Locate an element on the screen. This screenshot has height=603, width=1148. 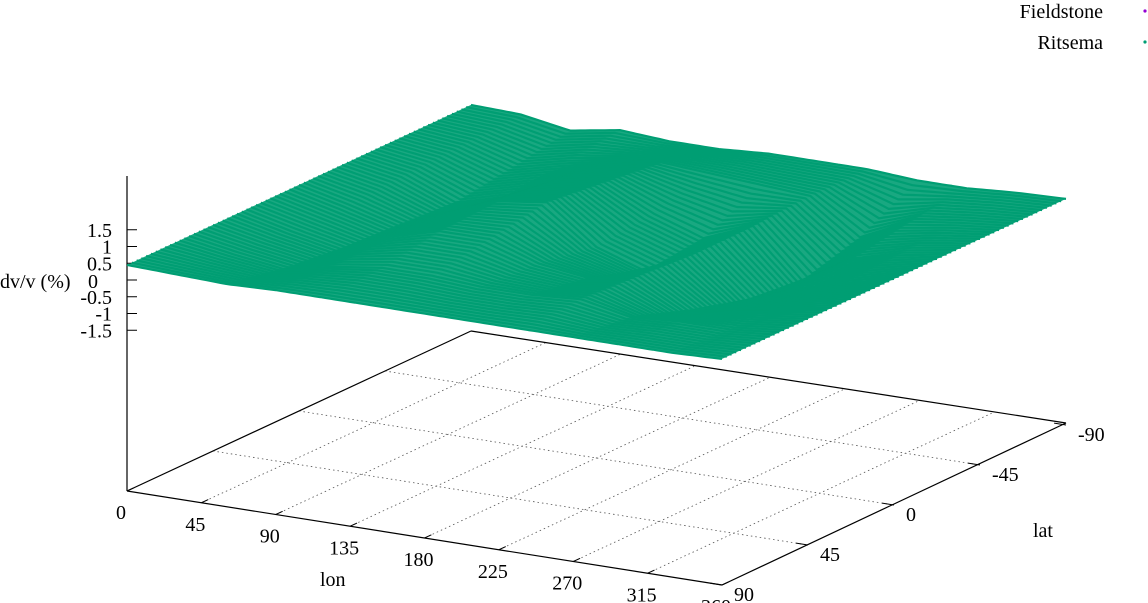
legend-marker-fieldstone is located at coordinates (1145, 11).